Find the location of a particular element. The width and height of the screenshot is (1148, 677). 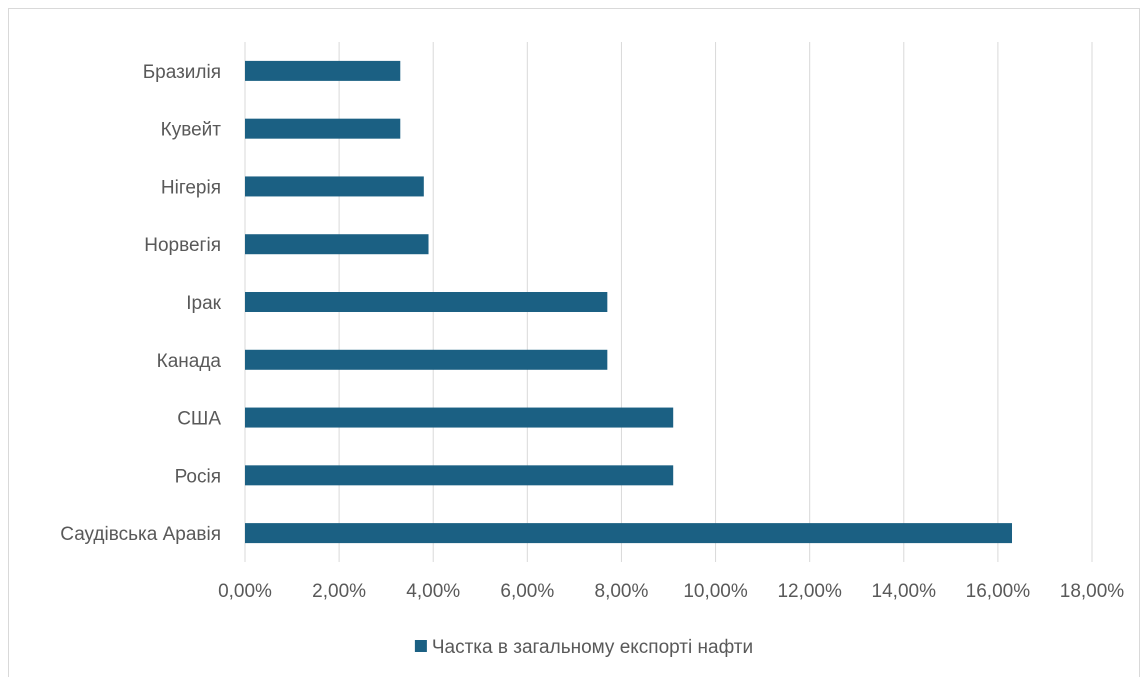

category-label-1: Кувейт is located at coordinates (191, 130).